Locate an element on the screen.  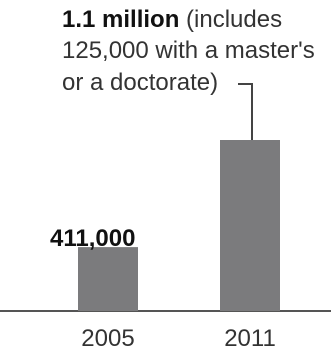
data-label-2005: 411,000 is located at coordinates (92, 238).